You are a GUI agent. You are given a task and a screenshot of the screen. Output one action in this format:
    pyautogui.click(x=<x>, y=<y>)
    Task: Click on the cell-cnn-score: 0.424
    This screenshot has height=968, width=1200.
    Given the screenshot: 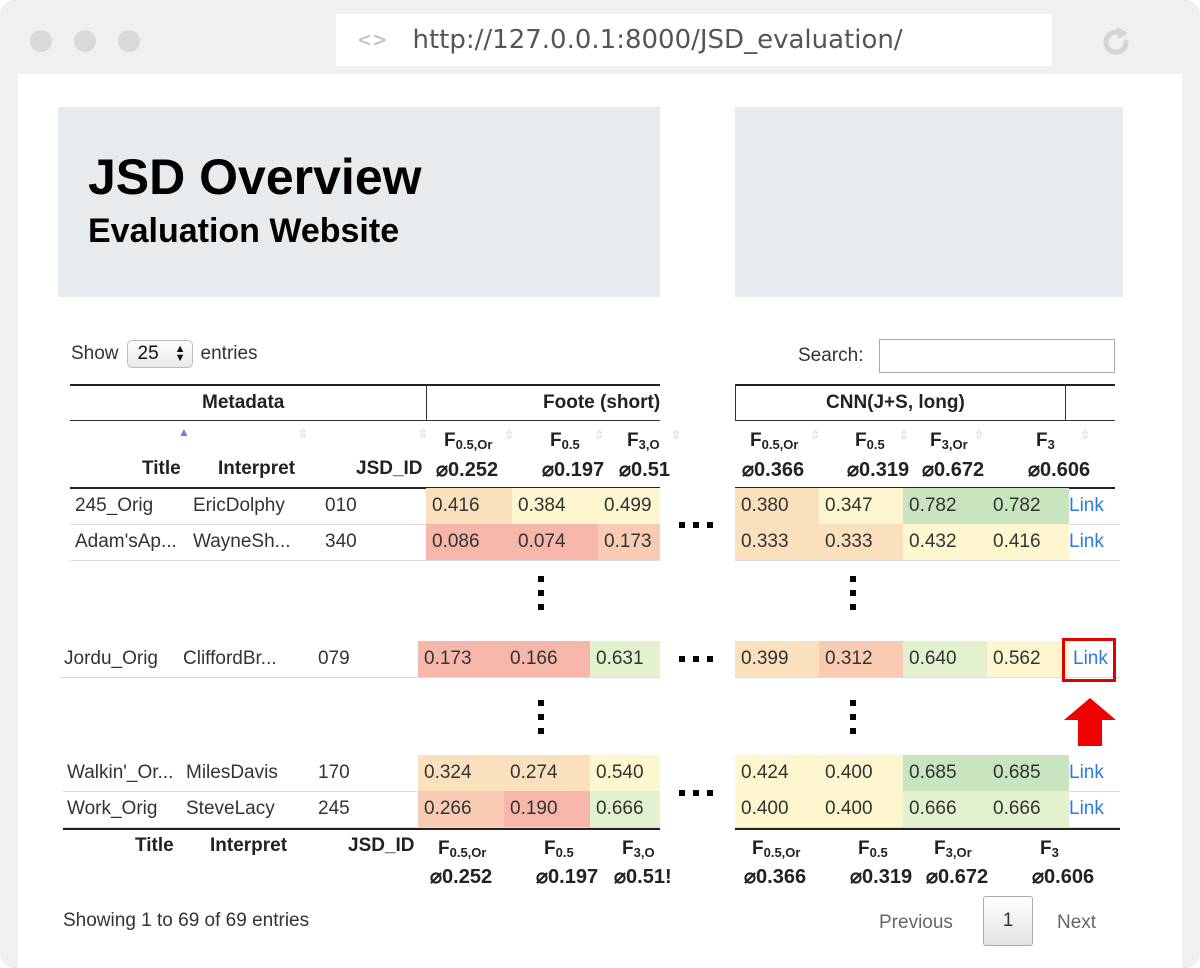 What is the action you would take?
    pyautogui.click(x=777, y=773)
    